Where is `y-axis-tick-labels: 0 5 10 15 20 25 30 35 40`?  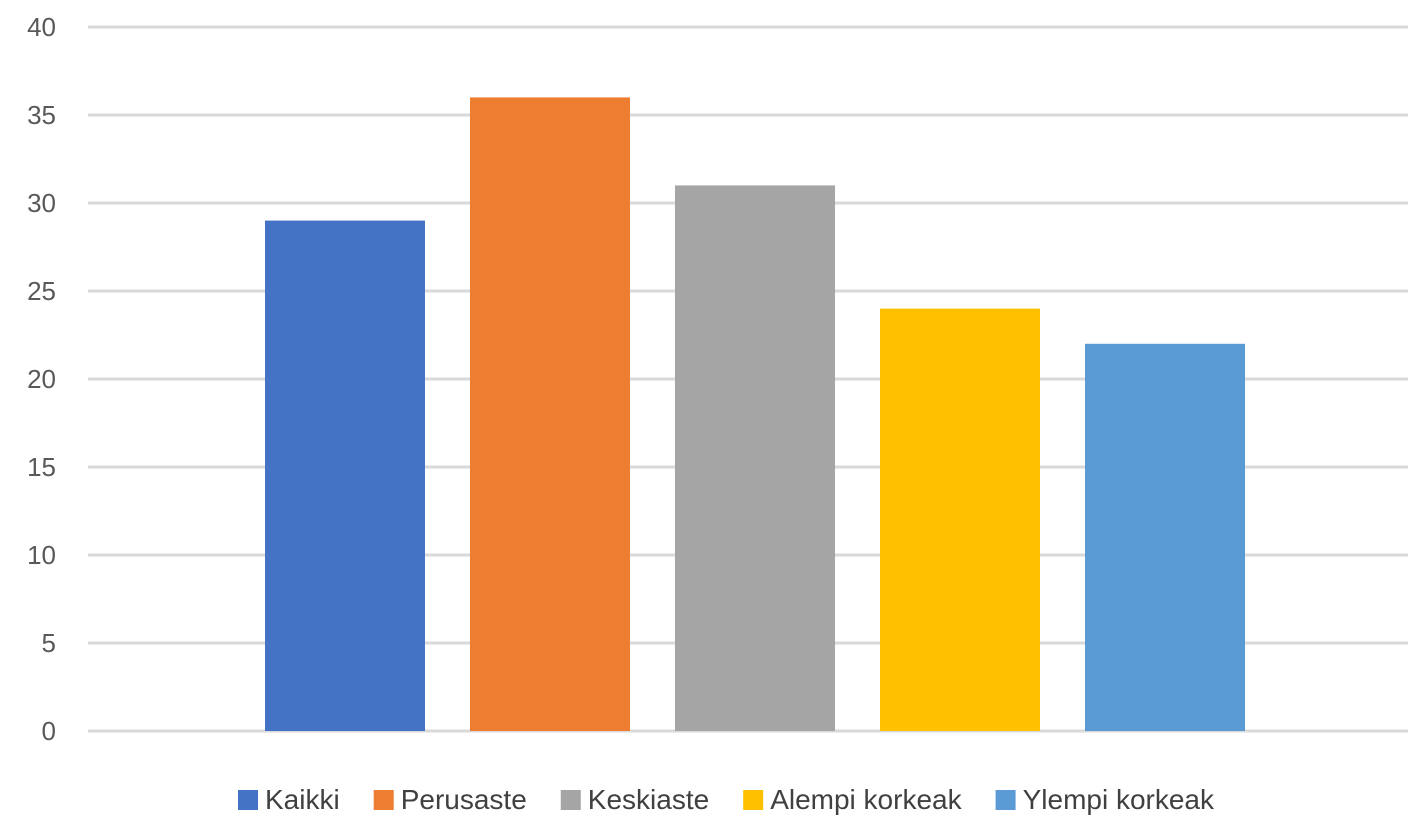
y-axis-tick-labels: 0 5 10 15 20 25 30 35 40 is located at coordinates (41, 379).